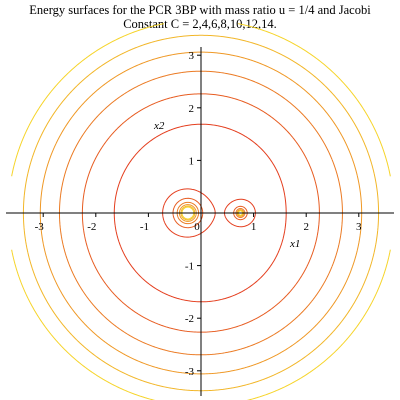  I want to click on x-tick-label: 1, so click(254, 227).